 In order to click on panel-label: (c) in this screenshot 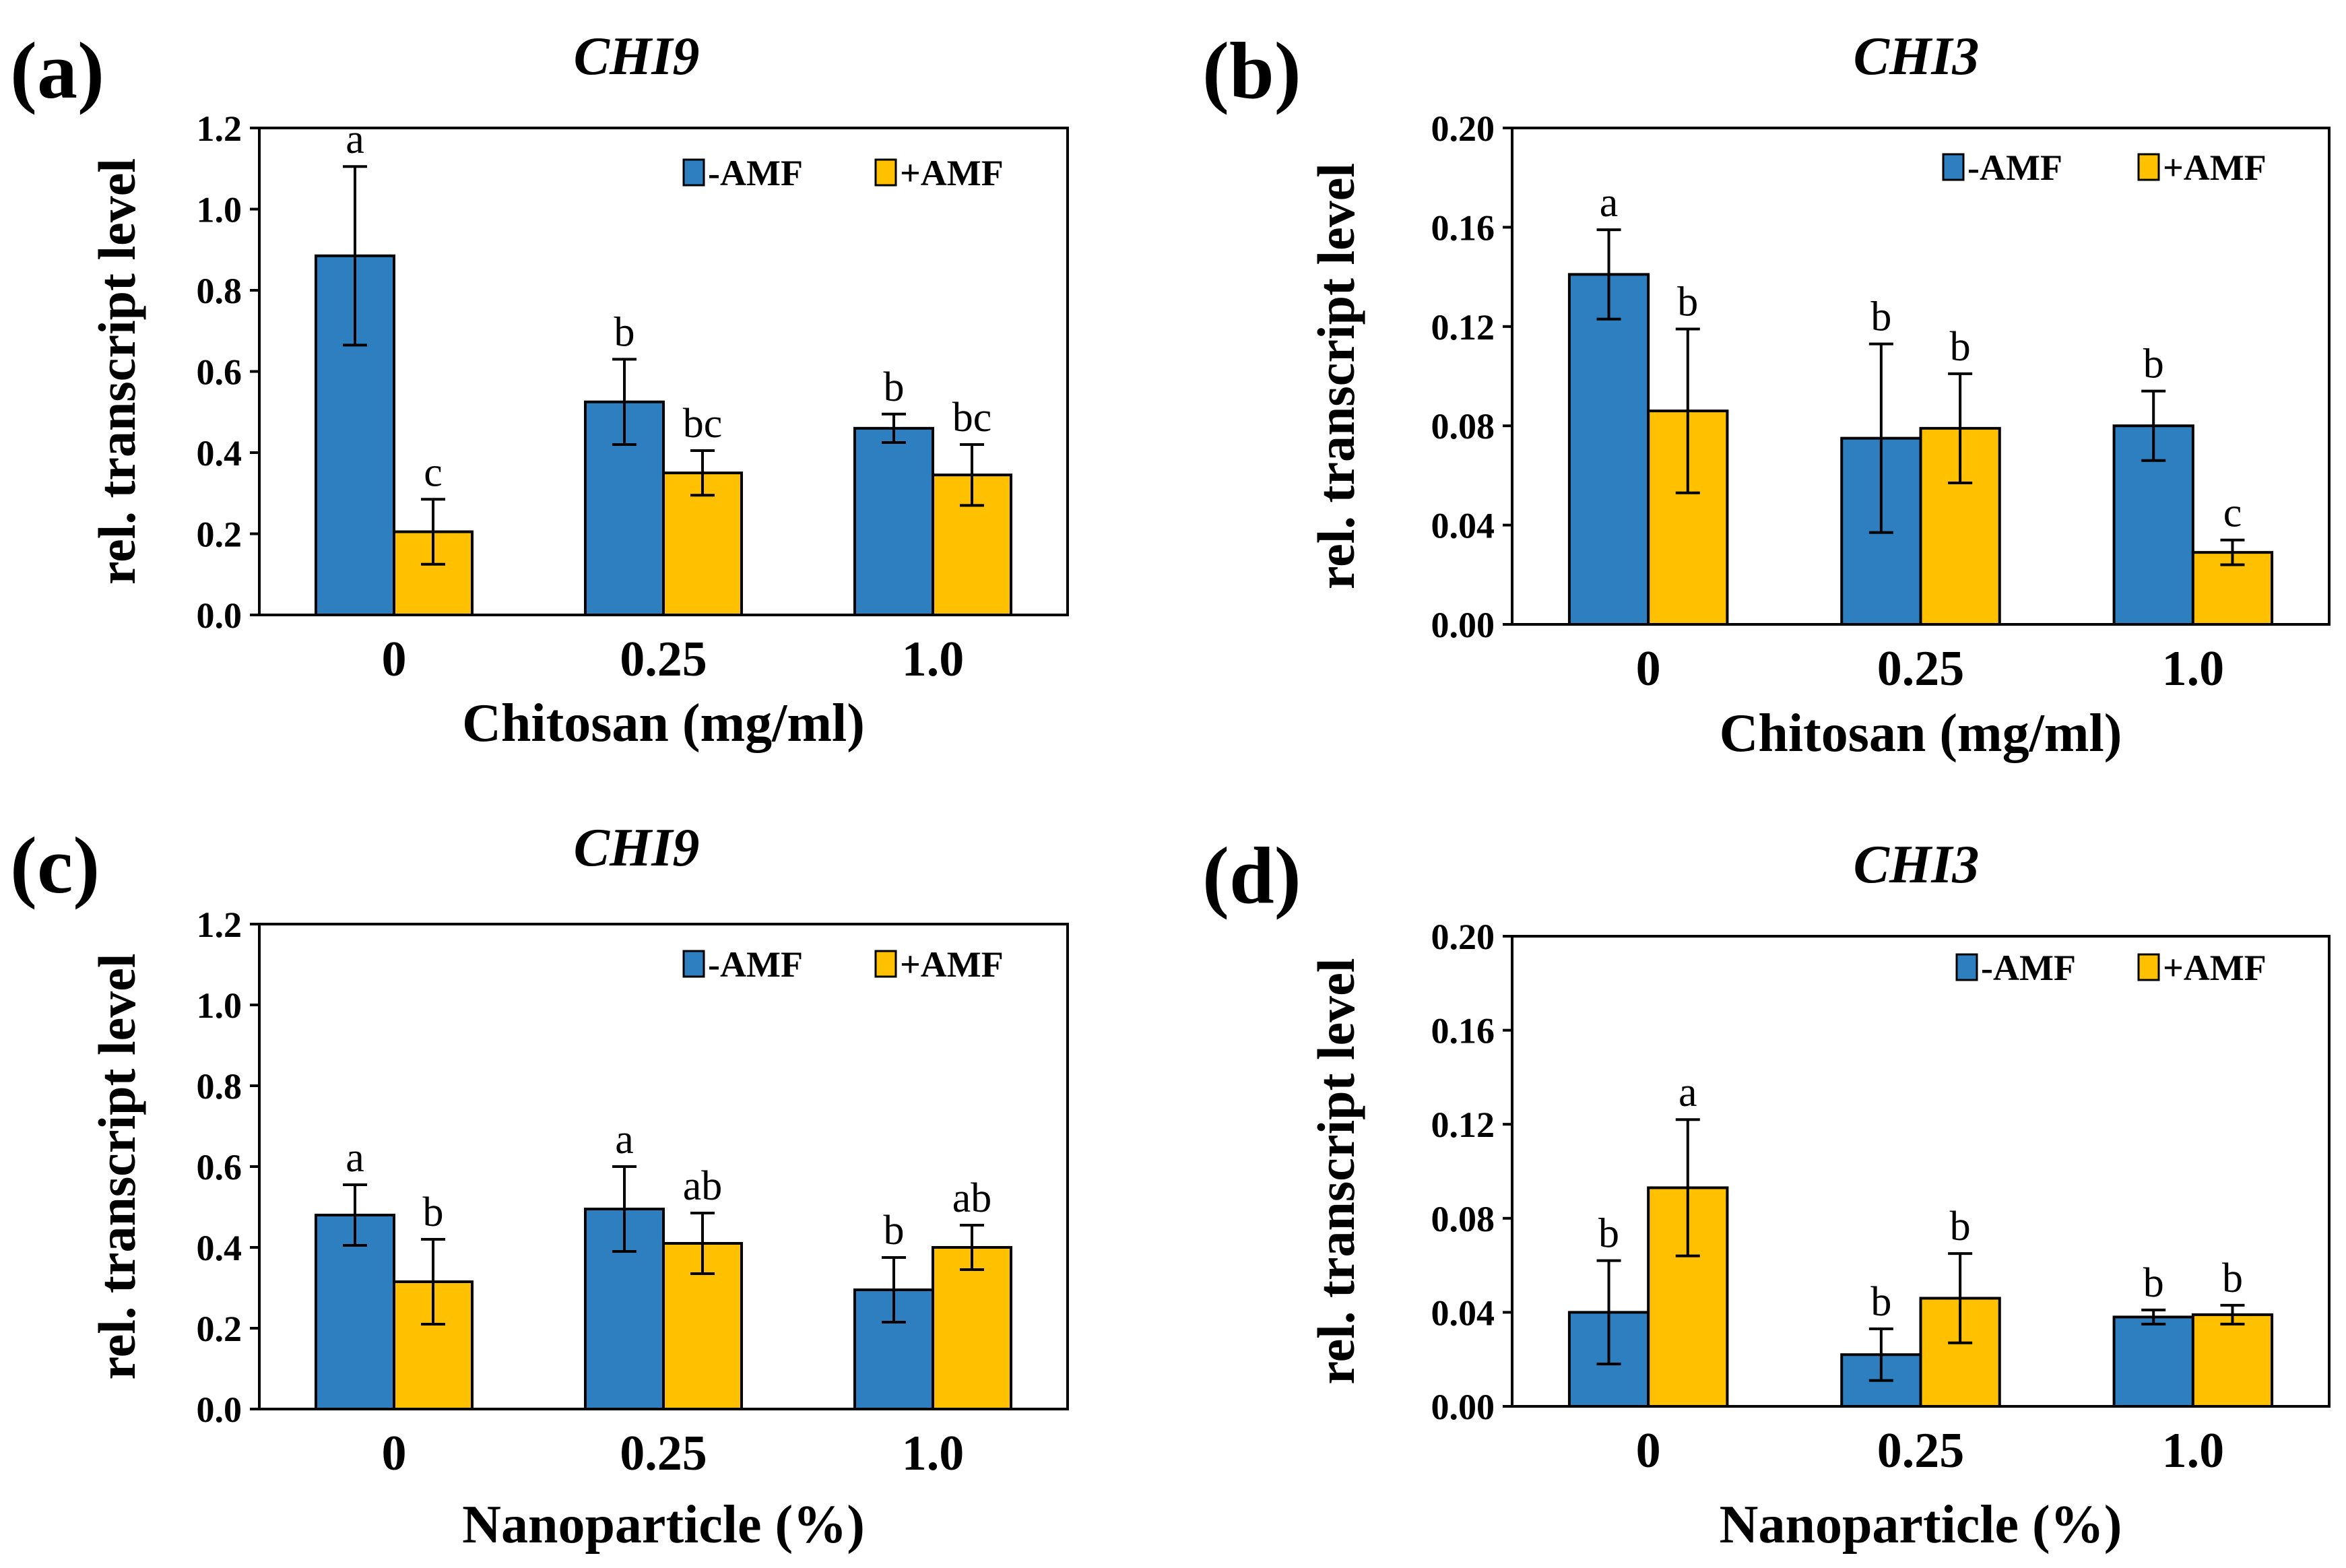, I will do `click(55, 865)`.